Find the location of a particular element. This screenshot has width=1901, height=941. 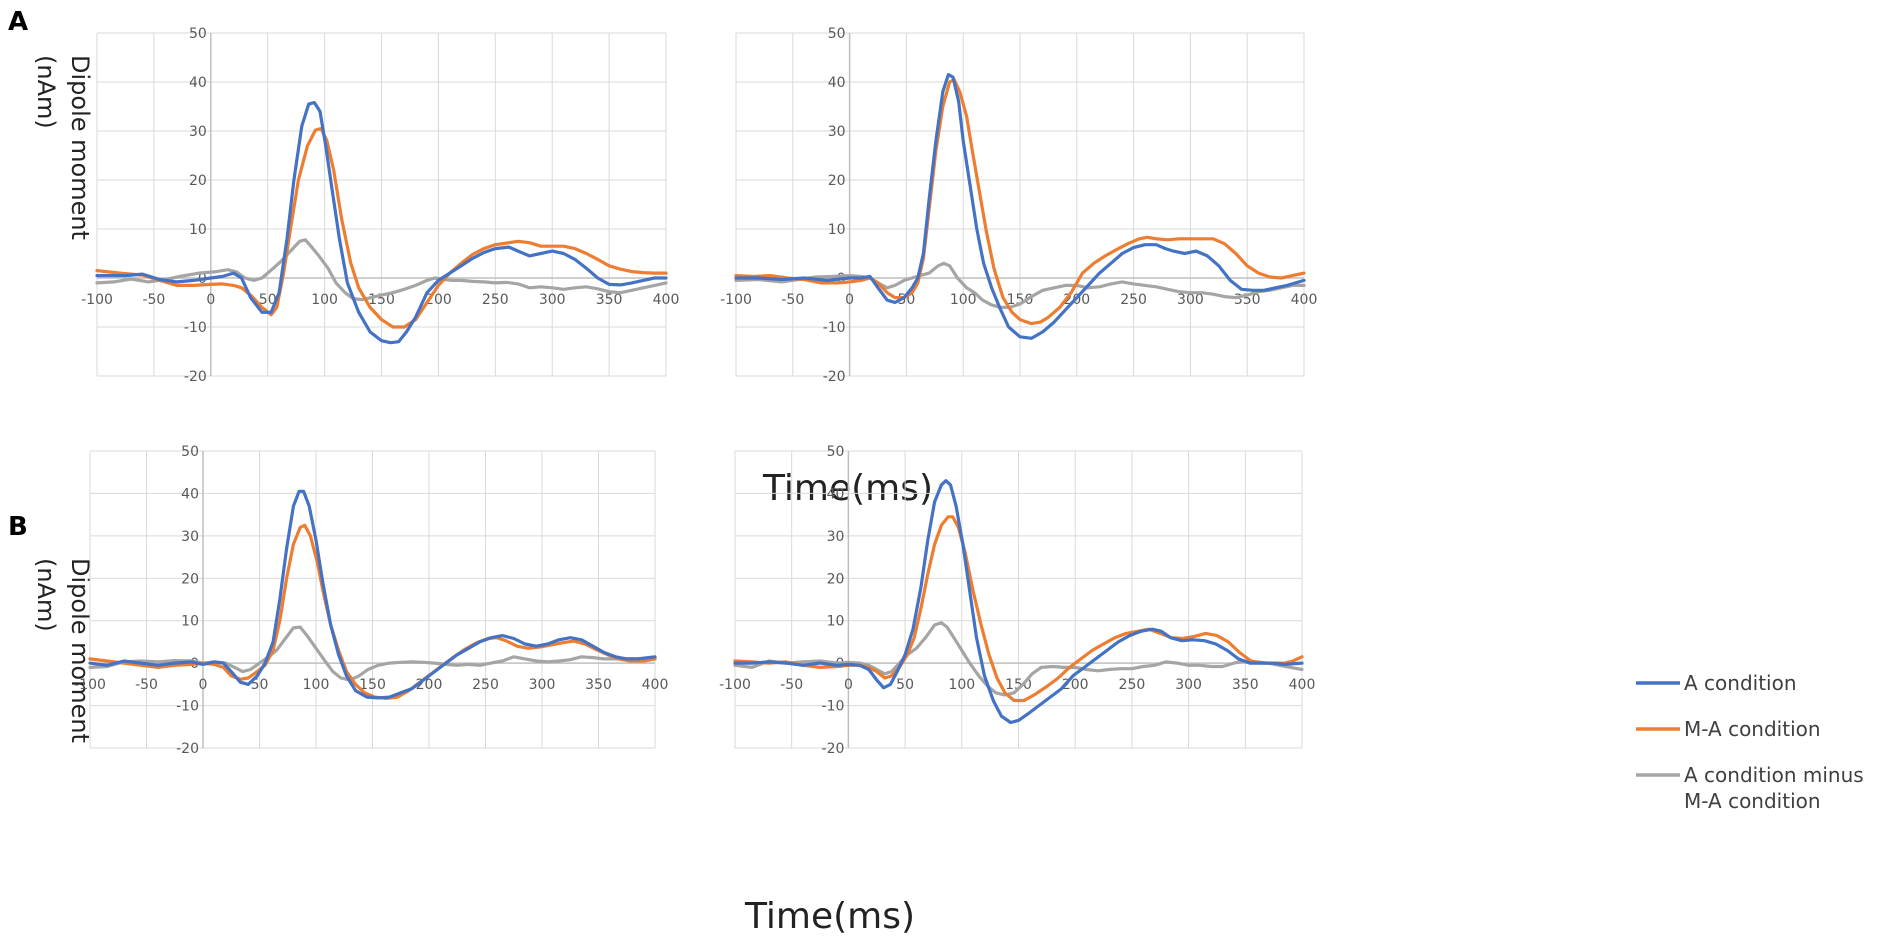

series-line-a-condition-a-left is located at coordinates (381, 223).